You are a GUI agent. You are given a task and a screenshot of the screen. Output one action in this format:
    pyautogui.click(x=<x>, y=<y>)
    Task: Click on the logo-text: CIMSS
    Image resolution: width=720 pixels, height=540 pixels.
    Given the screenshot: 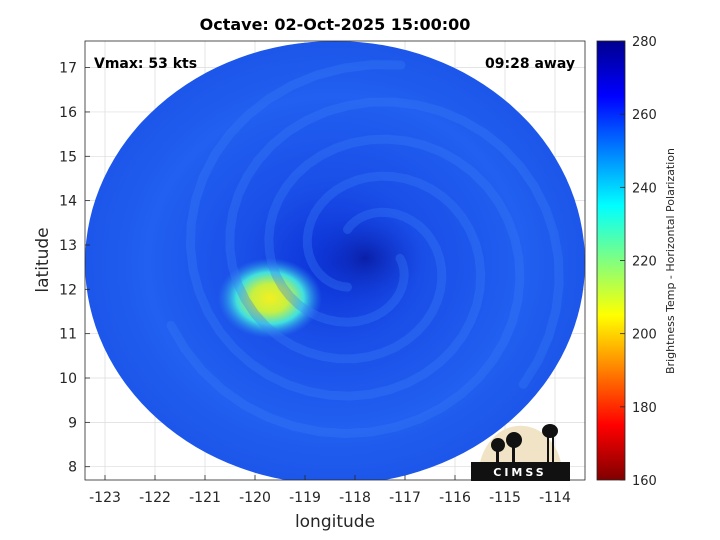 What is the action you would take?
    pyautogui.click(x=519, y=472)
    